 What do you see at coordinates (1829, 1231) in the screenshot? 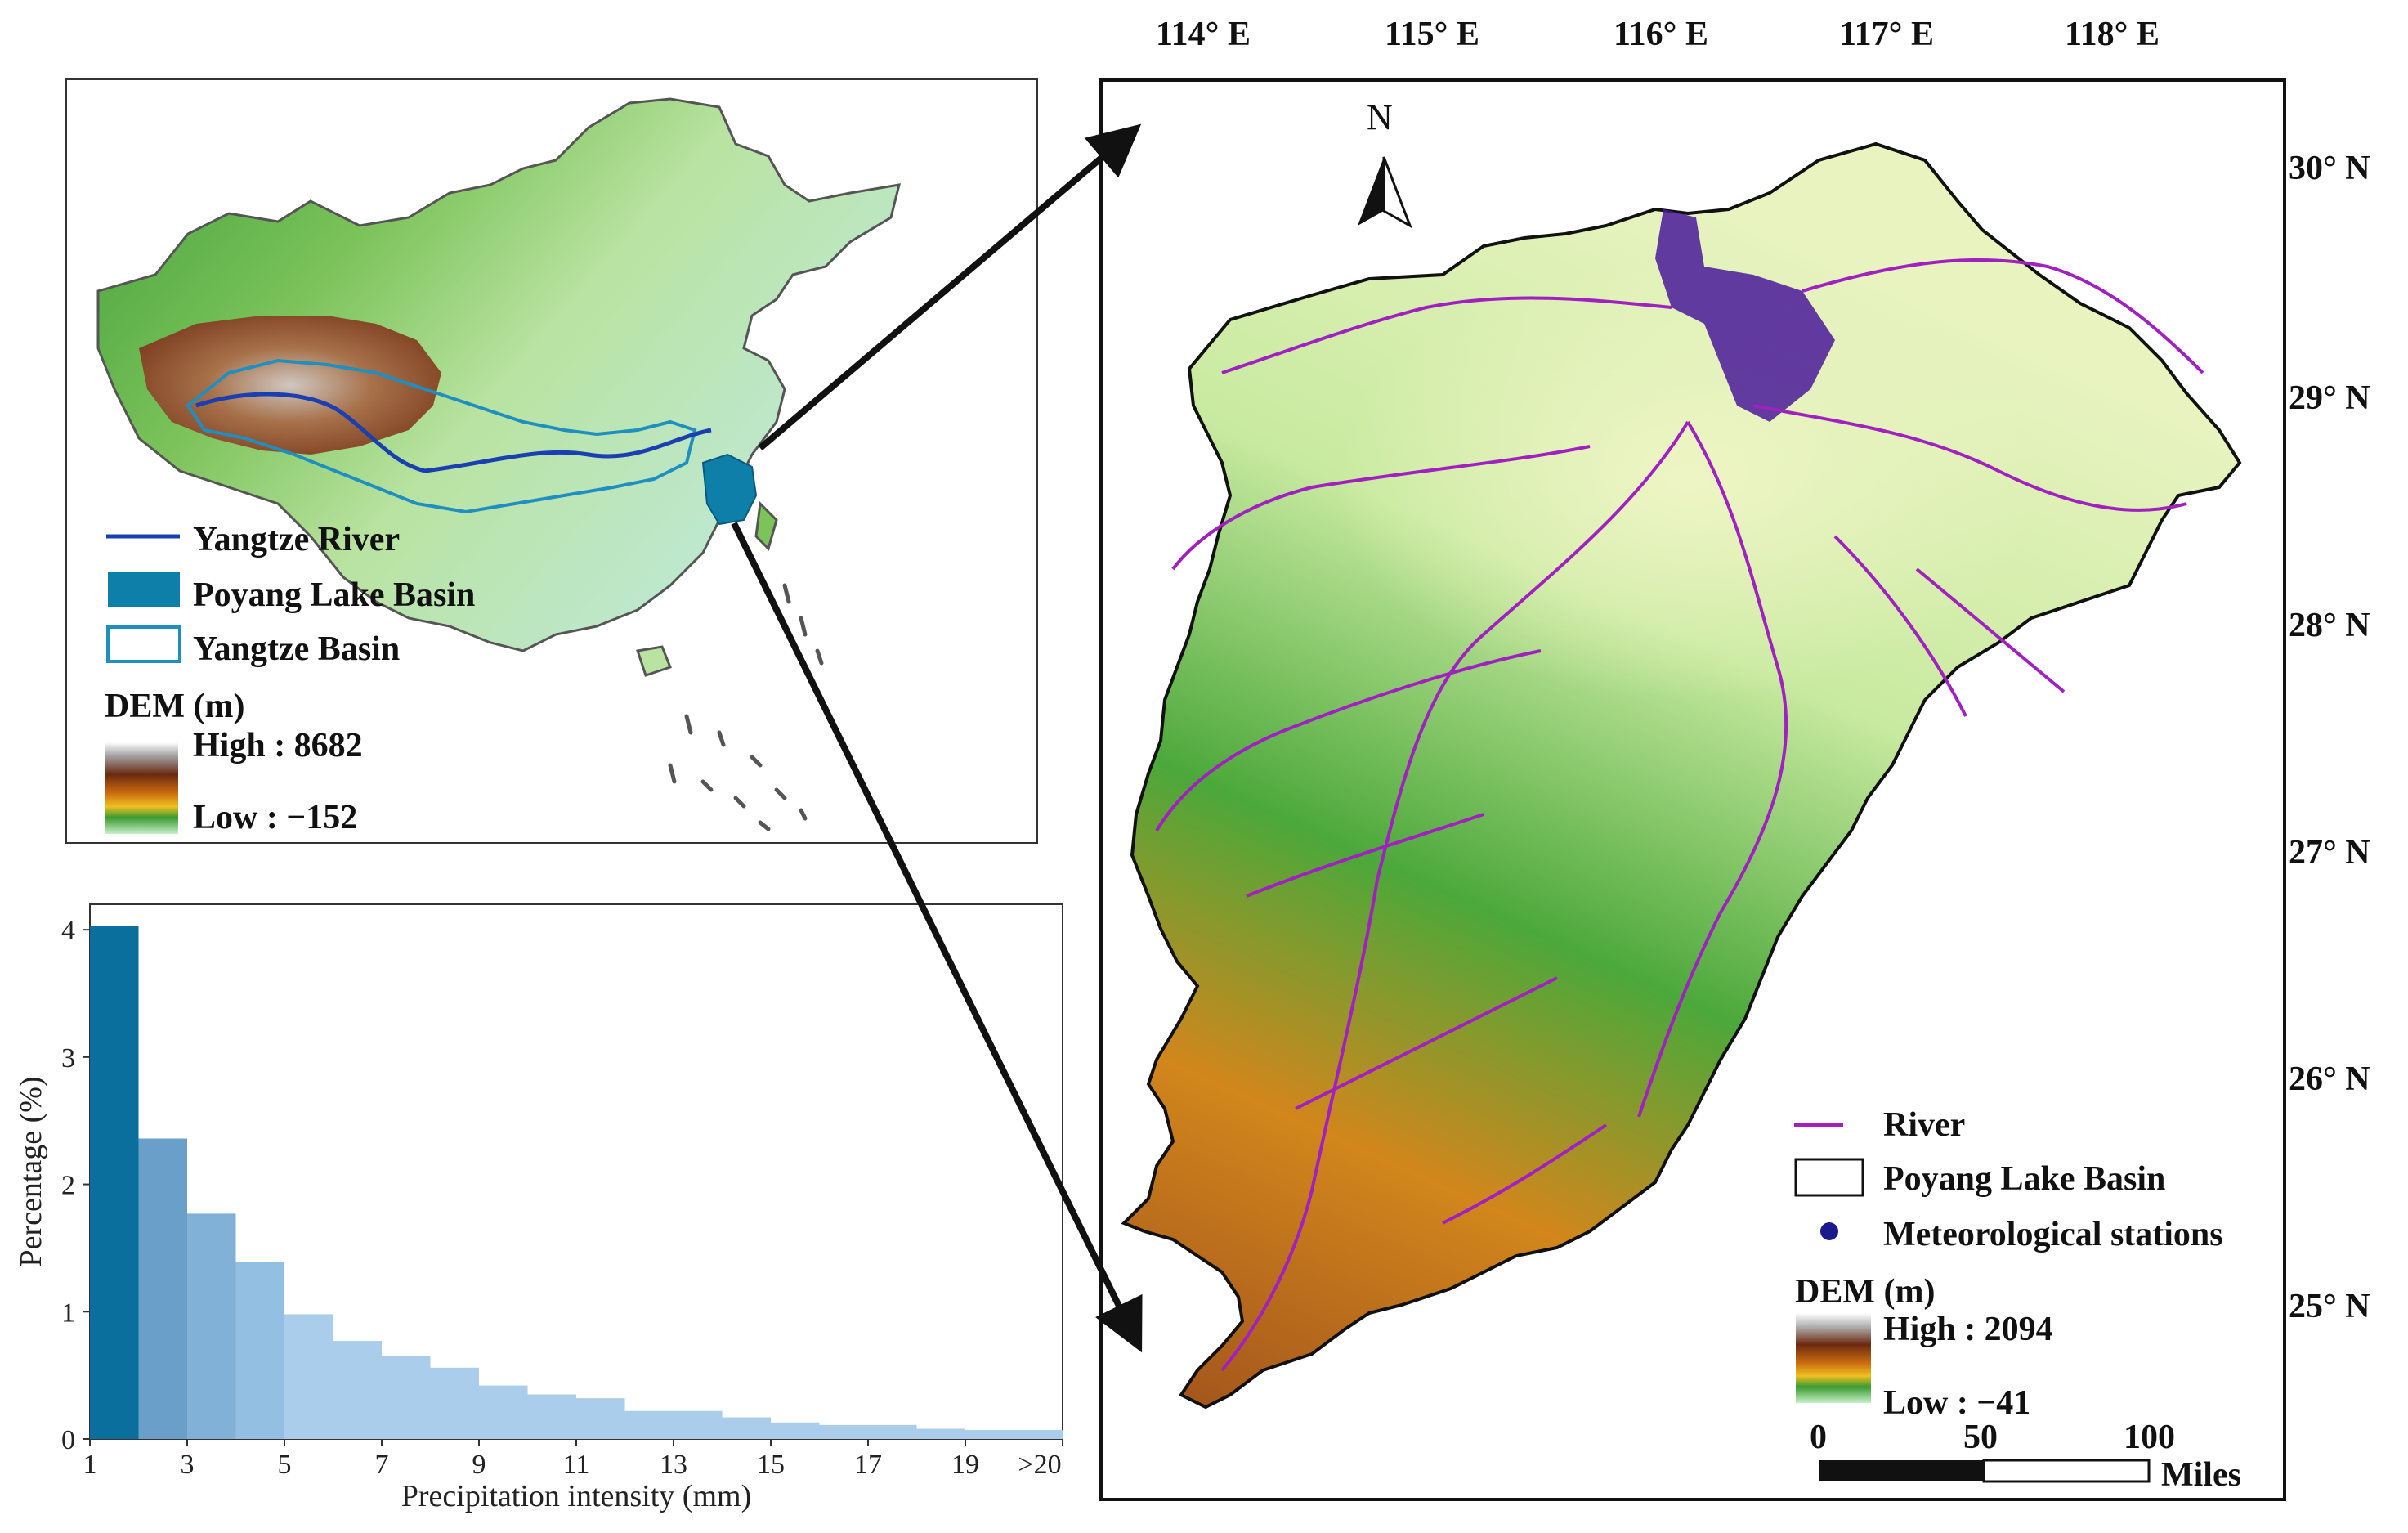
I see `legend-station-dot` at bounding box center [1829, 1231].